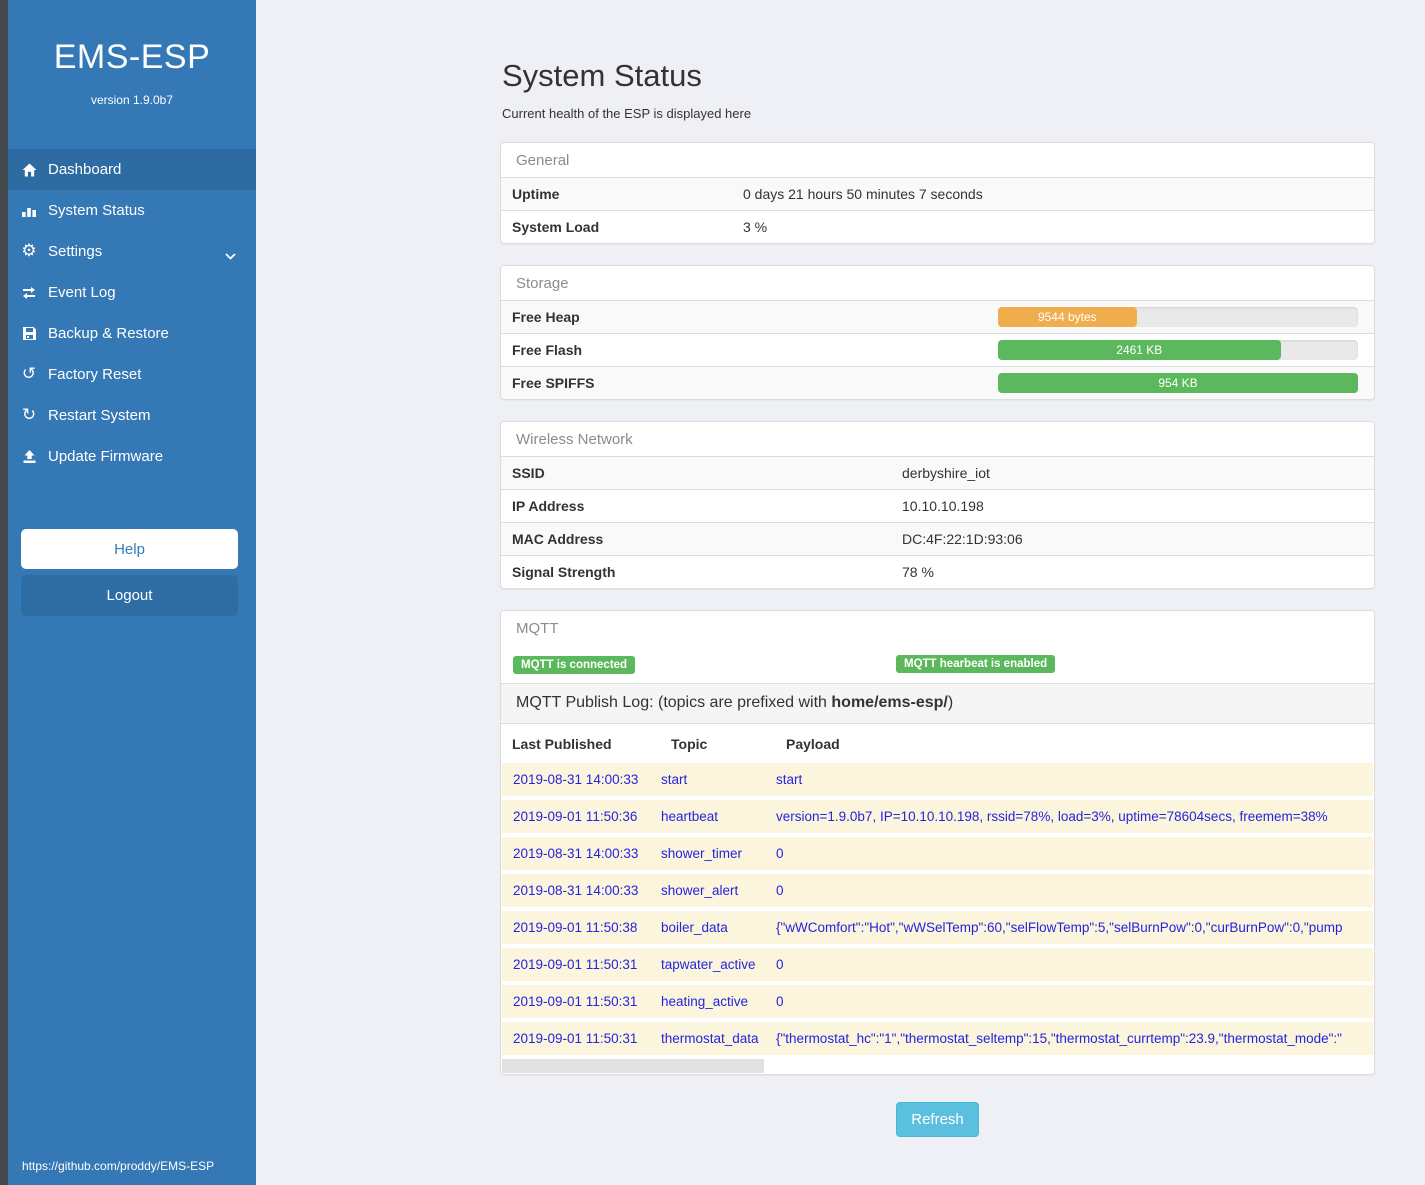 Image resolution: width=1425 pixels, height=1185 pixels. Describe the element at coordinates (863, 194) in the screenshot. I see `row-value: 0 days 21 hours 50 minutes 7 seconds` at that location.